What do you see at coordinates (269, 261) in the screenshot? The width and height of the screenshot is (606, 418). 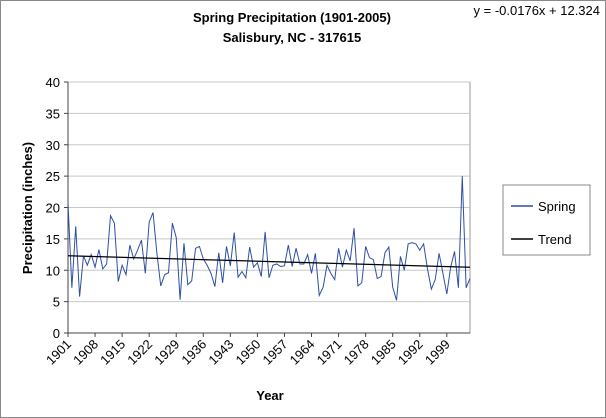 I see `trend-line` at bounding box center [269, 261].